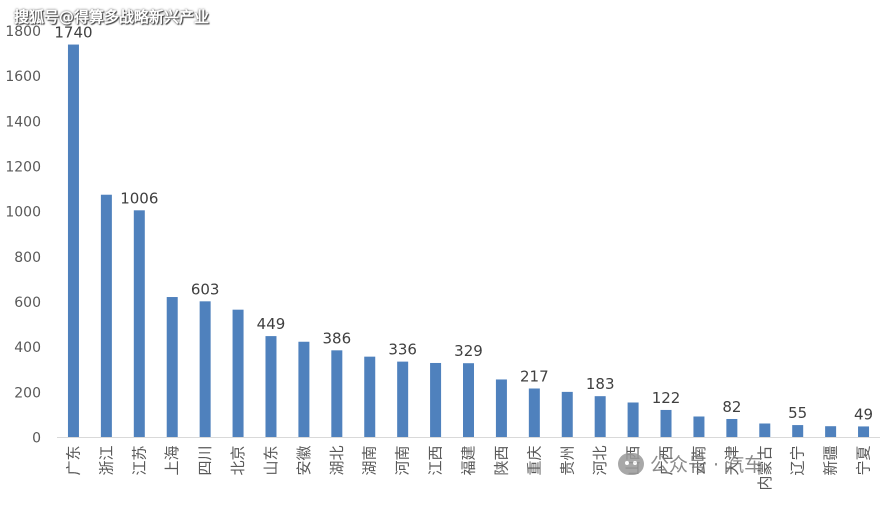 The height and width of the screenshot is (510, 882). I want to click on x-tick-label: 内蒙古, so click(765, 468).